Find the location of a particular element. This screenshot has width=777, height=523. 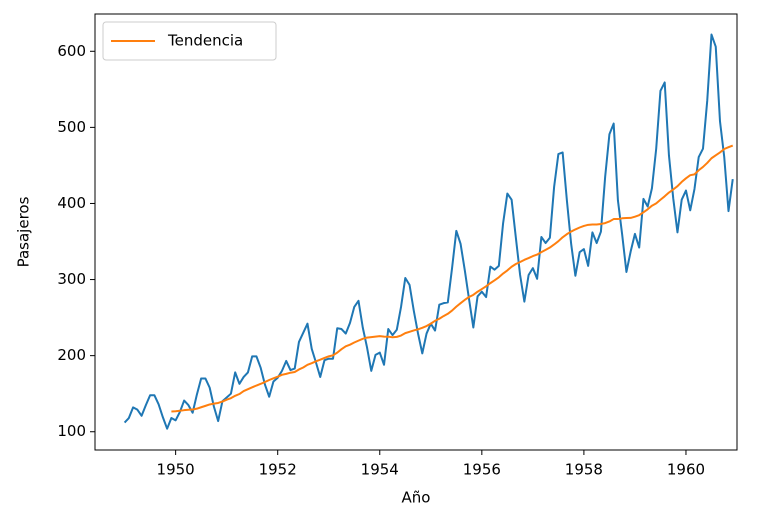

x-tick-label: 1960 is located at coordinates (686, 470).